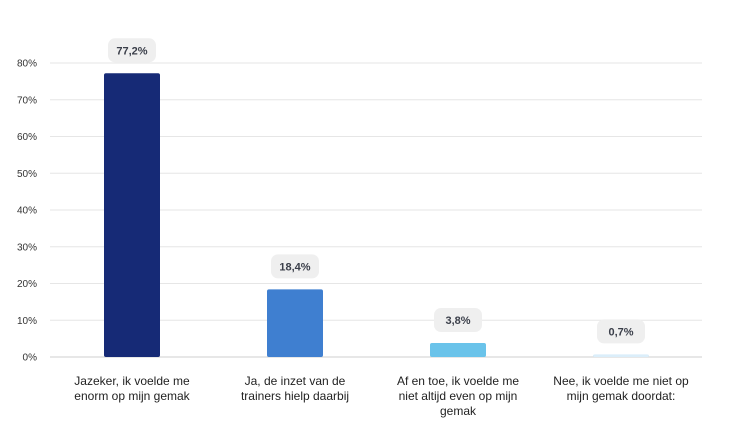 This screenshot has width=739, height=438. I want to click on category-label-line: niet altijd even op mijn, so click(458, 396).